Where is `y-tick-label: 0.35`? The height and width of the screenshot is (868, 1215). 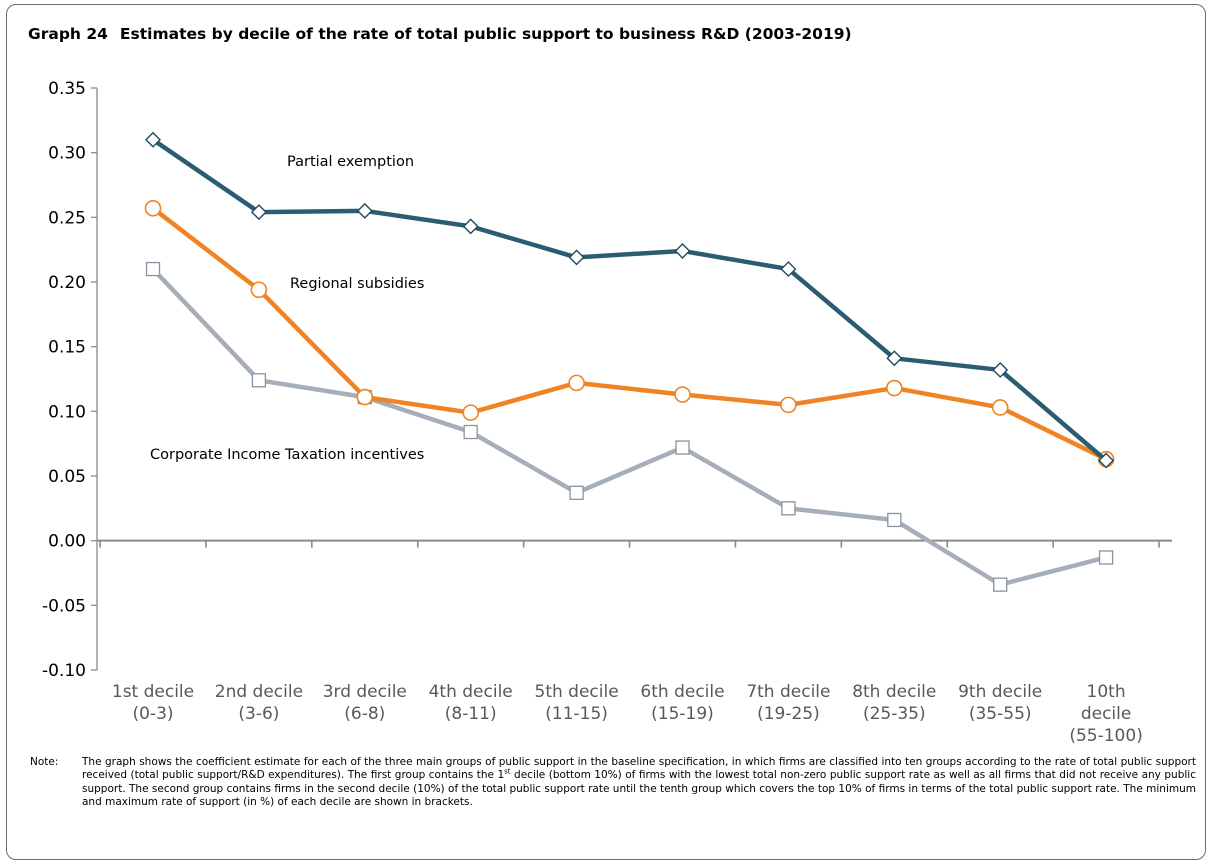 y-tick-label: 0.35 is located at coordinates (67, 89).